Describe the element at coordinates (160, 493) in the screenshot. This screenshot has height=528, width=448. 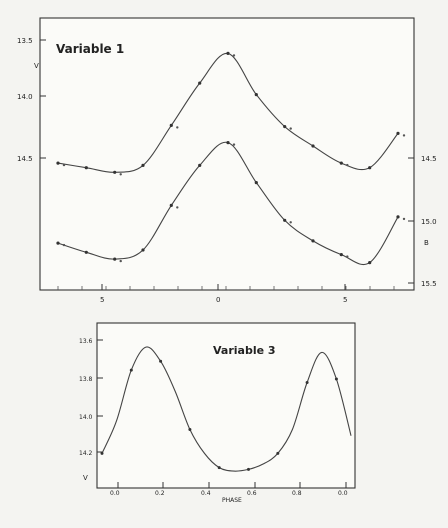
I see `bottom-xtick-label: 0.2` at that location.